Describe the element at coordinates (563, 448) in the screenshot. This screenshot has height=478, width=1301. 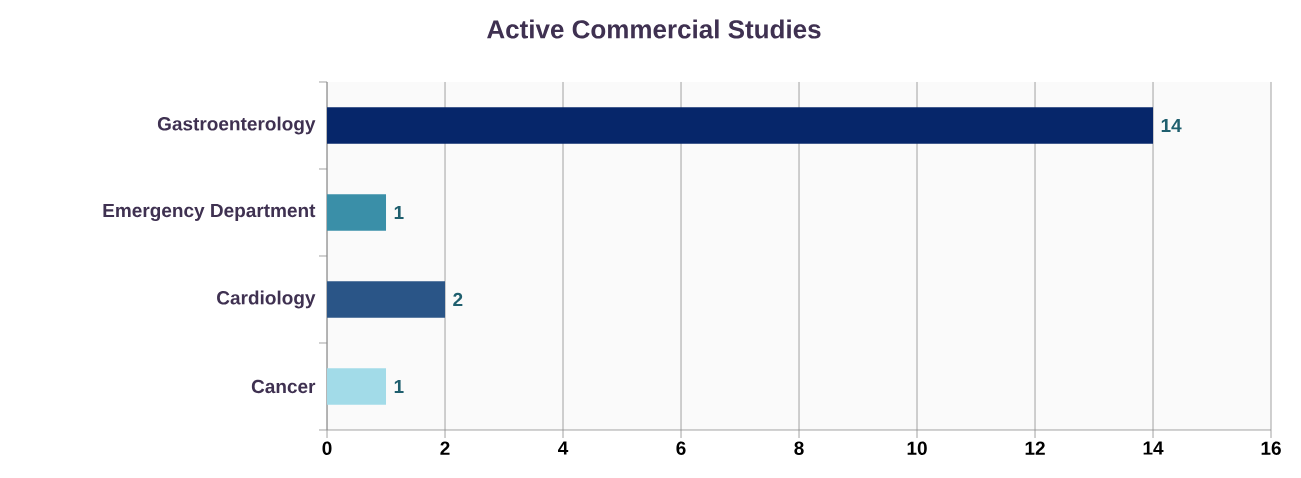
I see `x-tick-label: 4` at that location.